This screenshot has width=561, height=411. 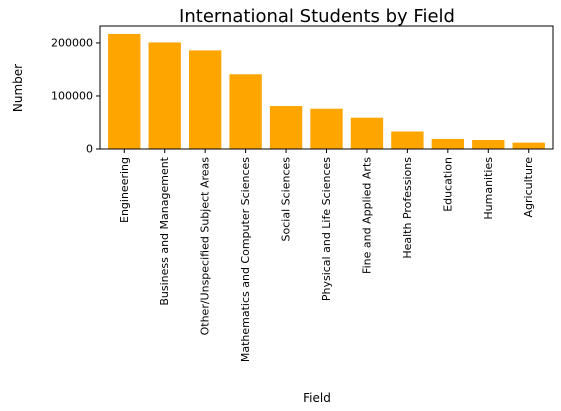 I want to click on chart-title: International Students by Field, so click(x=317, y=16).